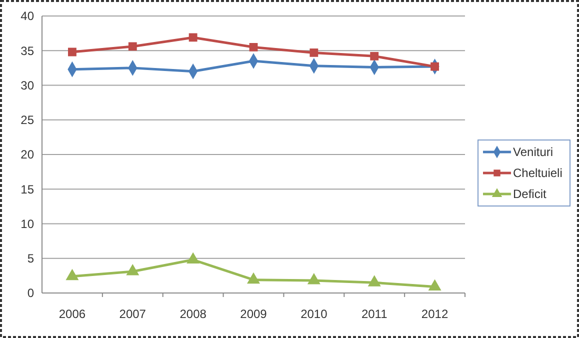 This screenshot has width=579, height=338. What do you see at coordinates (27, 120) in the screenshot?
I see `y-tick-label: 25` at bounding box center [27, 120].